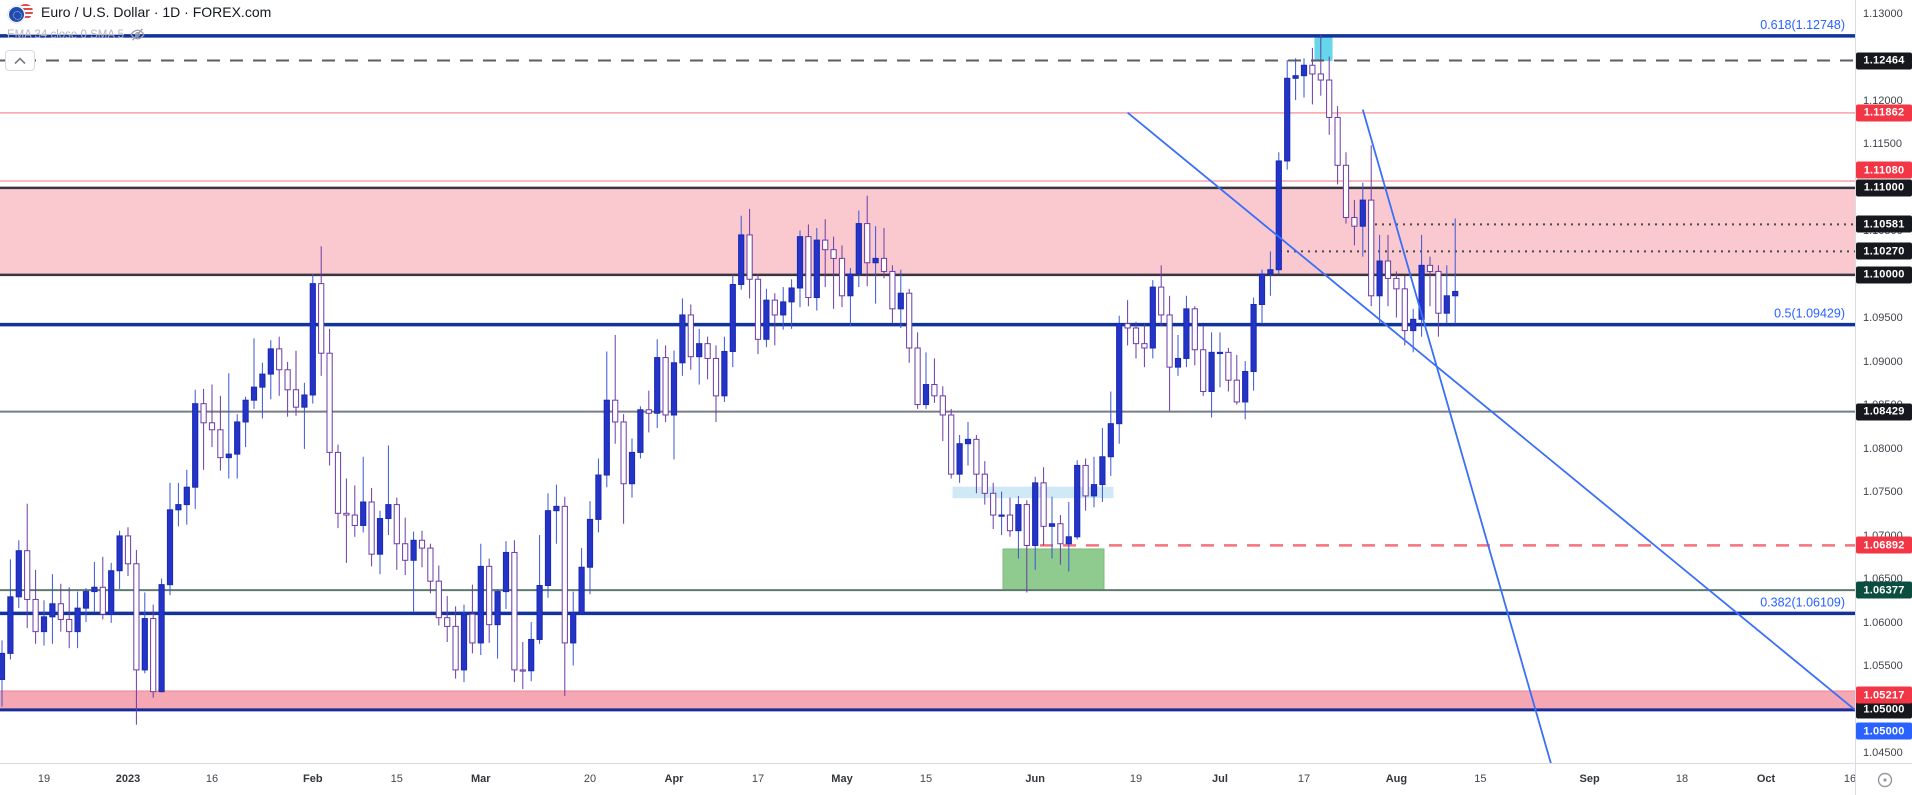 This screenshot has height=795, width=1912. I want to click on indicator-legend: EMA 34 close 0 SMA 5, so click(76, 34).